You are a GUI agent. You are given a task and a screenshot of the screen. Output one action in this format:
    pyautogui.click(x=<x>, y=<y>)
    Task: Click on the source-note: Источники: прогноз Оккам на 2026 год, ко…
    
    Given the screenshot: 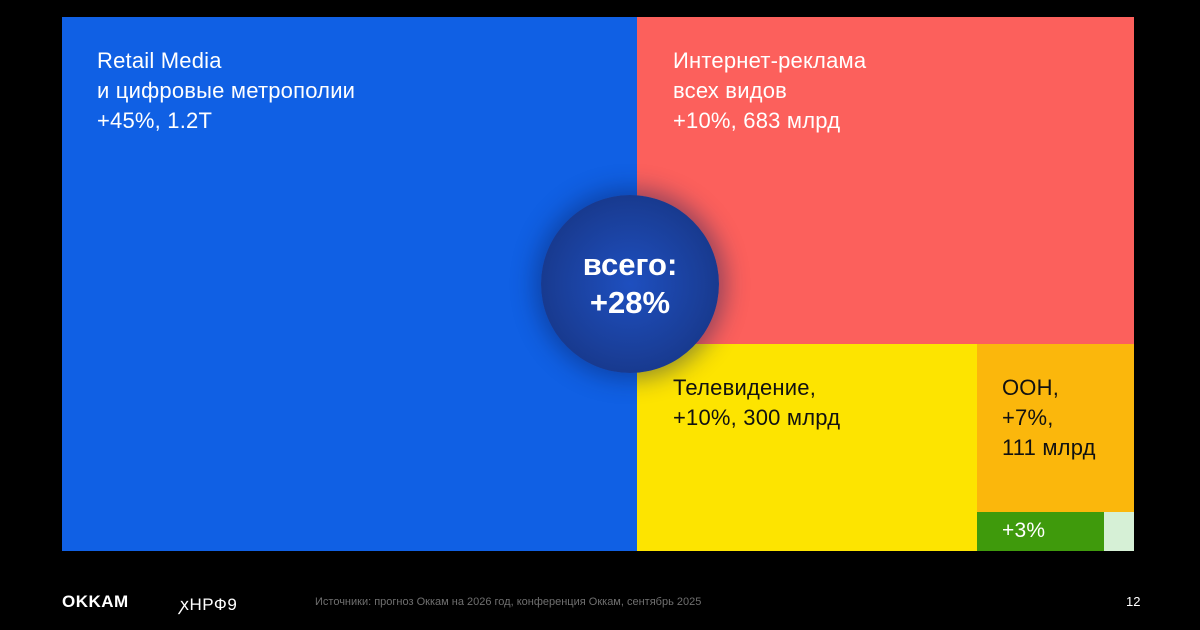 What is the action you would take?
    pyautogui.click(x=508, y=602)
    